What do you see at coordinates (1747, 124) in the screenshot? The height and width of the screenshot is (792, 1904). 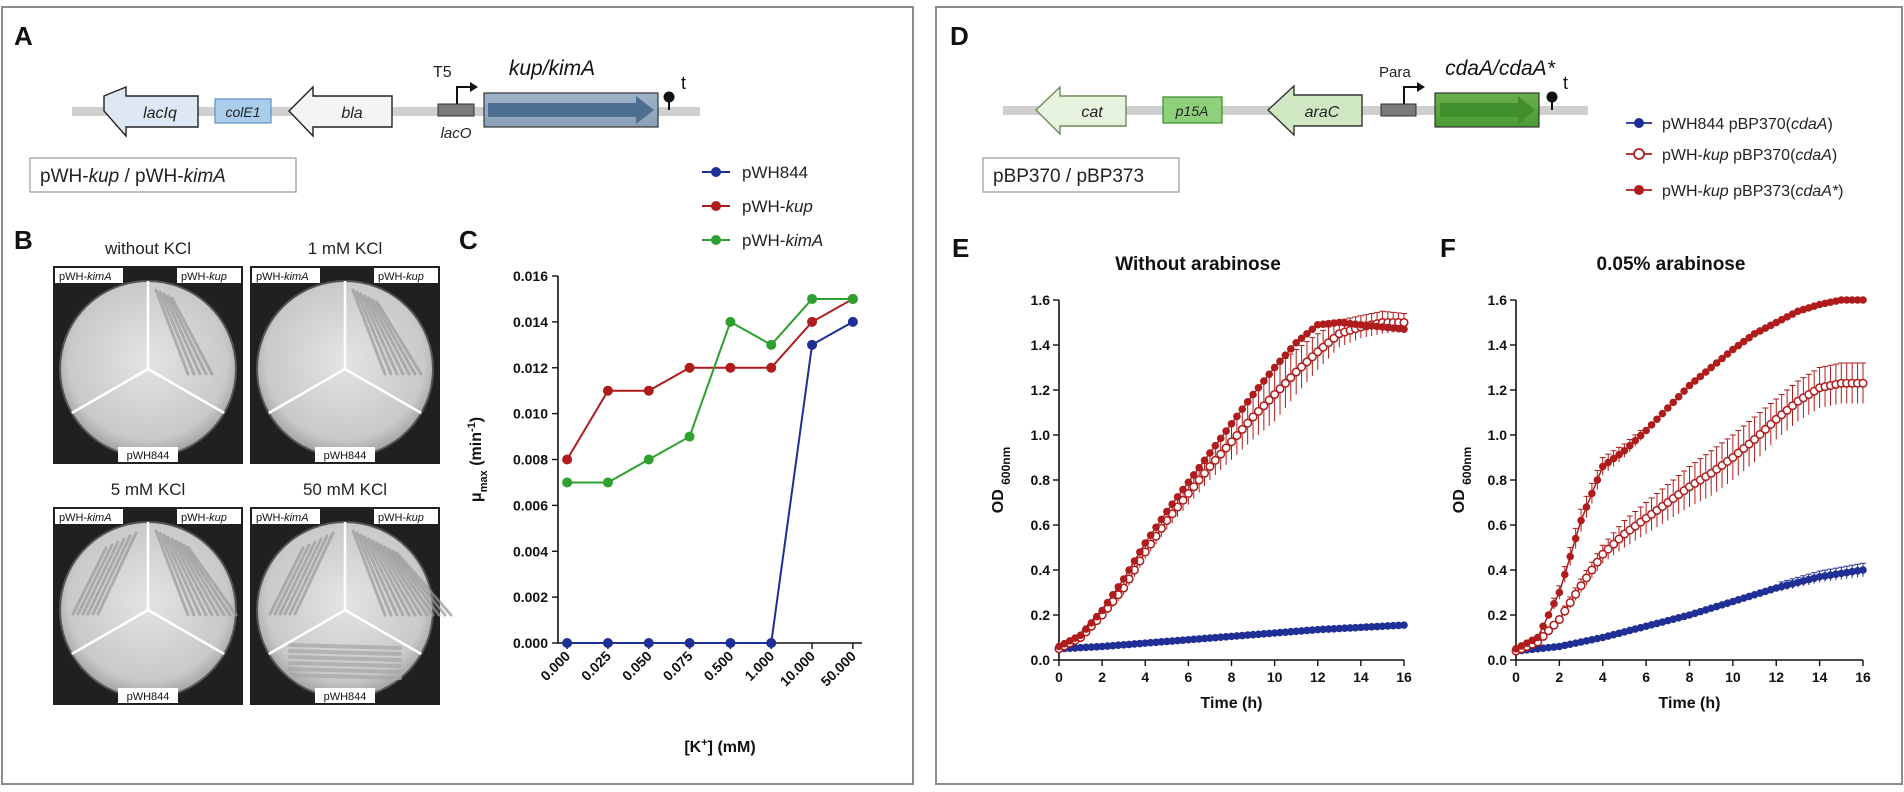 I see `legend-d-text-1: pWH844 pBP370(cdaA)` at bounding box center [1747, 124].